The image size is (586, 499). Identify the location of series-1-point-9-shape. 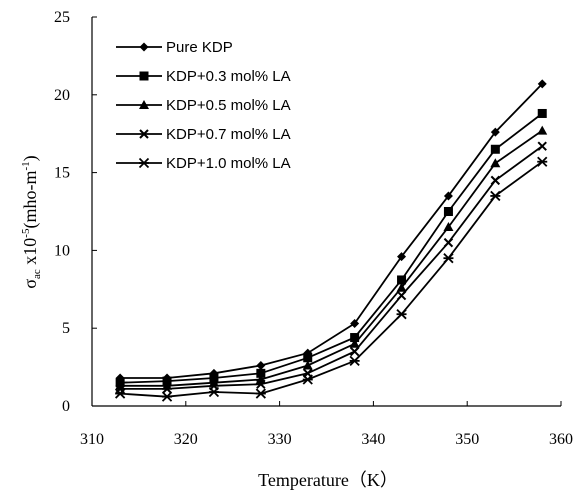
(495, 132).